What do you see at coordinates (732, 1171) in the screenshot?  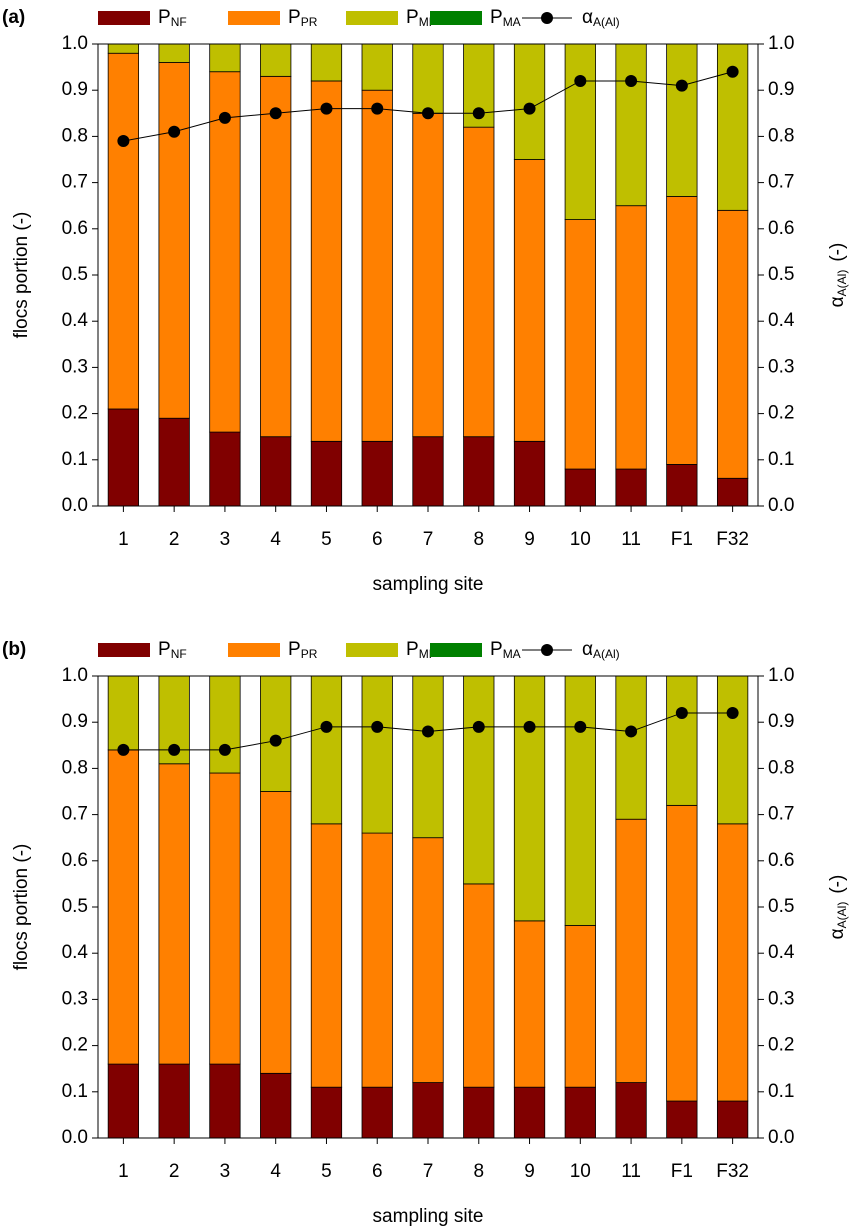 I see `x-tick-label: F32` at bounding box center [732, 1171].